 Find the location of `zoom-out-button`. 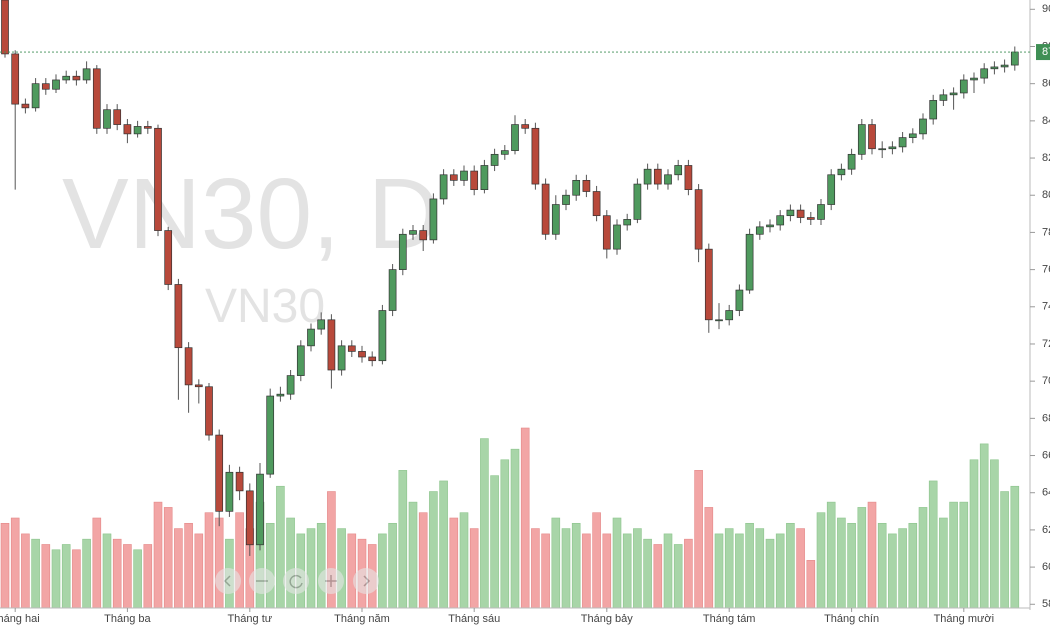

zoom-out-button is located at coordinates (262, 581).